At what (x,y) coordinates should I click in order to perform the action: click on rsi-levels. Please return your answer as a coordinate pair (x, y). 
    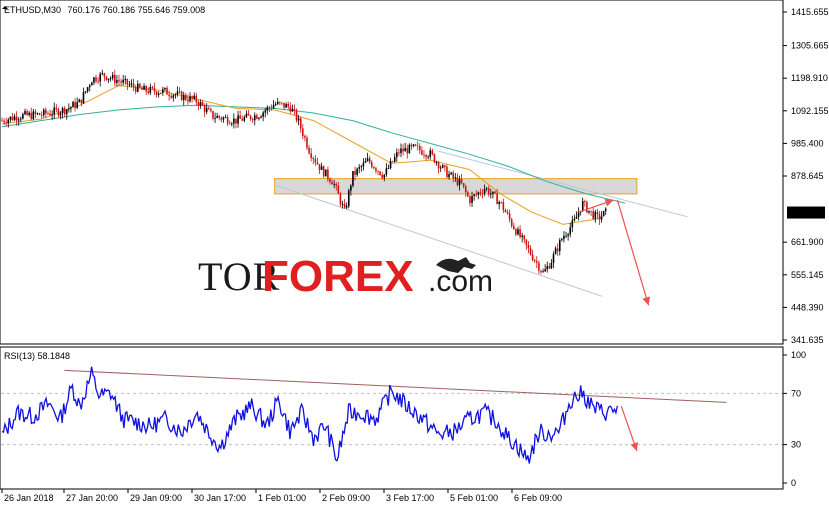
    Looking at the image, I should click on (391, 419).